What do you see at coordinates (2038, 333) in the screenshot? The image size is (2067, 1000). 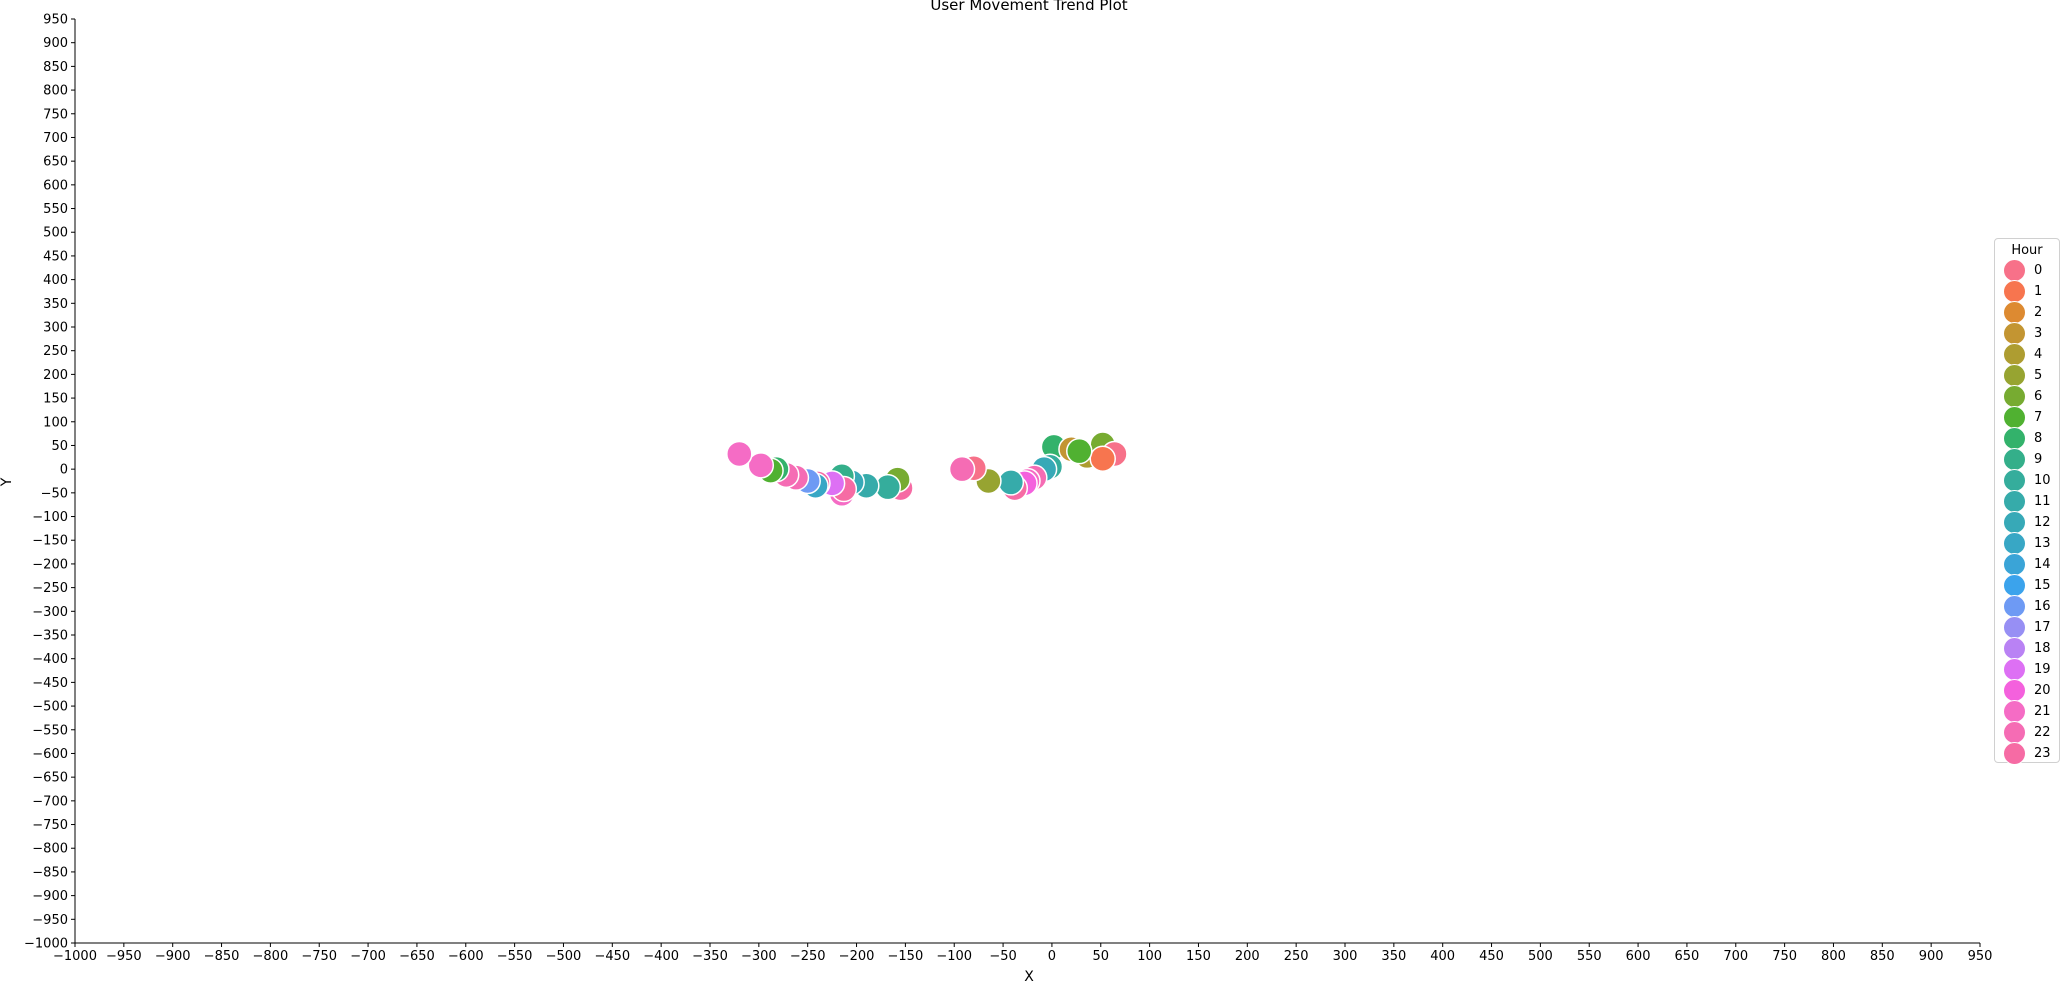 I see `legend-label: 3` at bounding box center [2038, 333].